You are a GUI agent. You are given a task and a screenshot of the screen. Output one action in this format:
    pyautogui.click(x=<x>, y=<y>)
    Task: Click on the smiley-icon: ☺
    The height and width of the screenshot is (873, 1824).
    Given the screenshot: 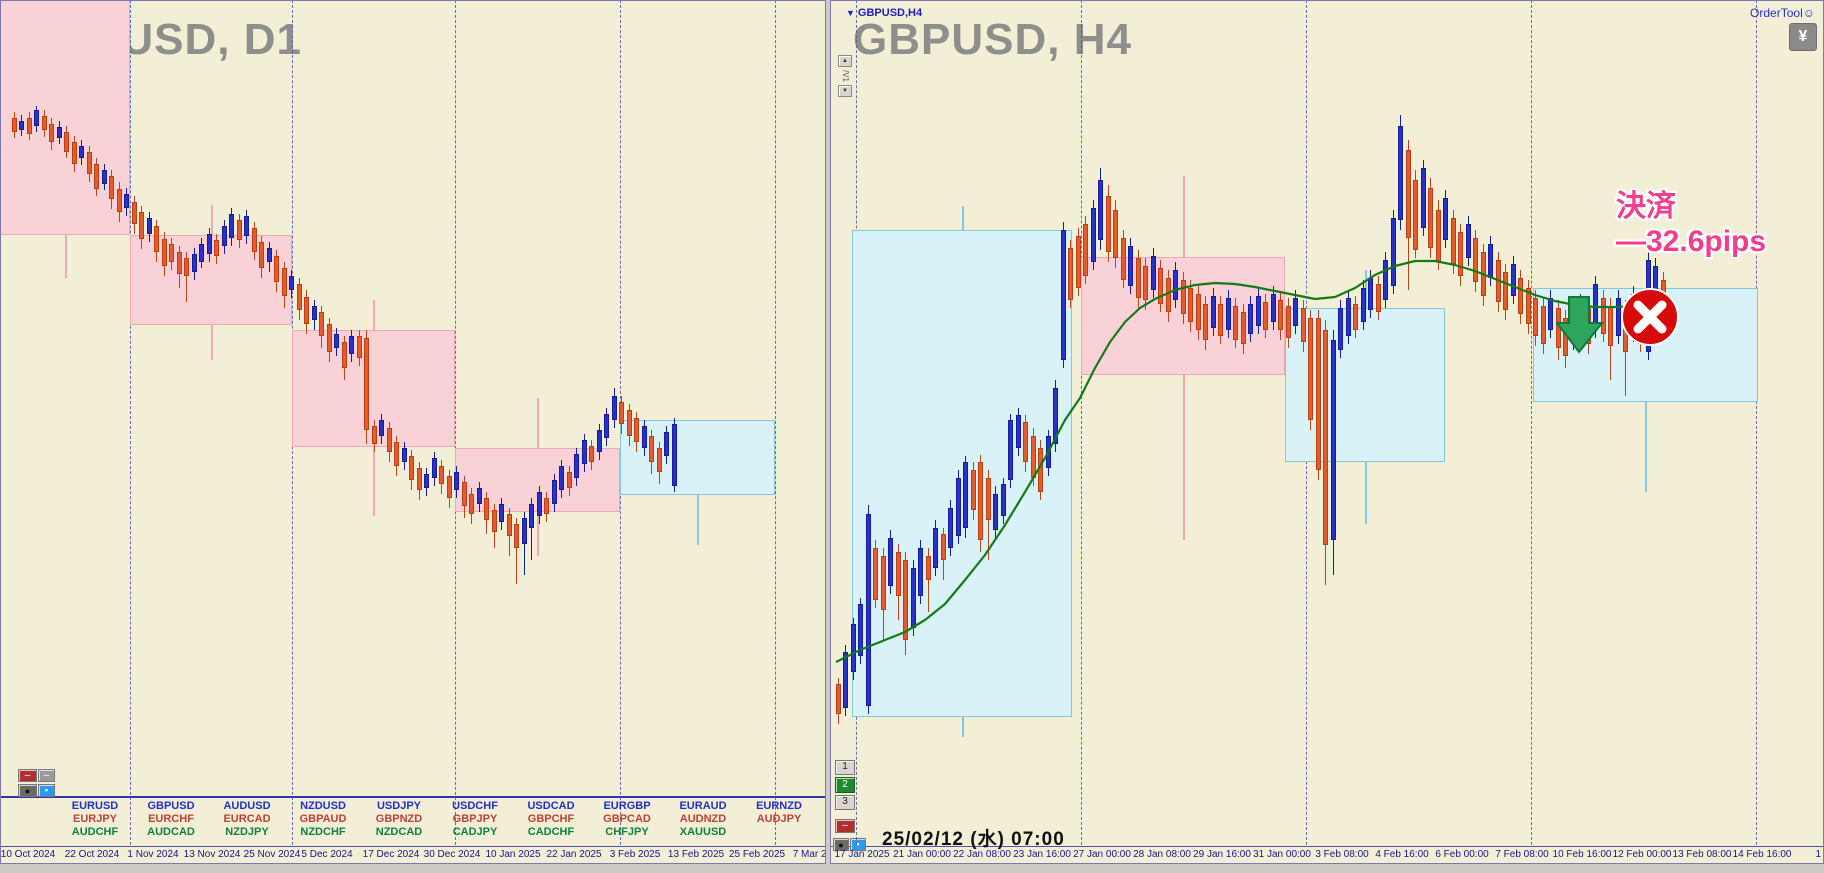 What is the action you would take?
    pyautogui.click(x=1808, y=13)
    